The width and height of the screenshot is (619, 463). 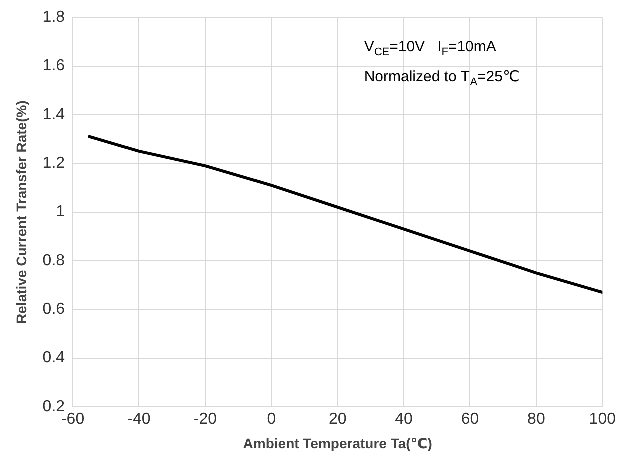 I want to click on y-tick-label: 1, so click(x=61, y=212).